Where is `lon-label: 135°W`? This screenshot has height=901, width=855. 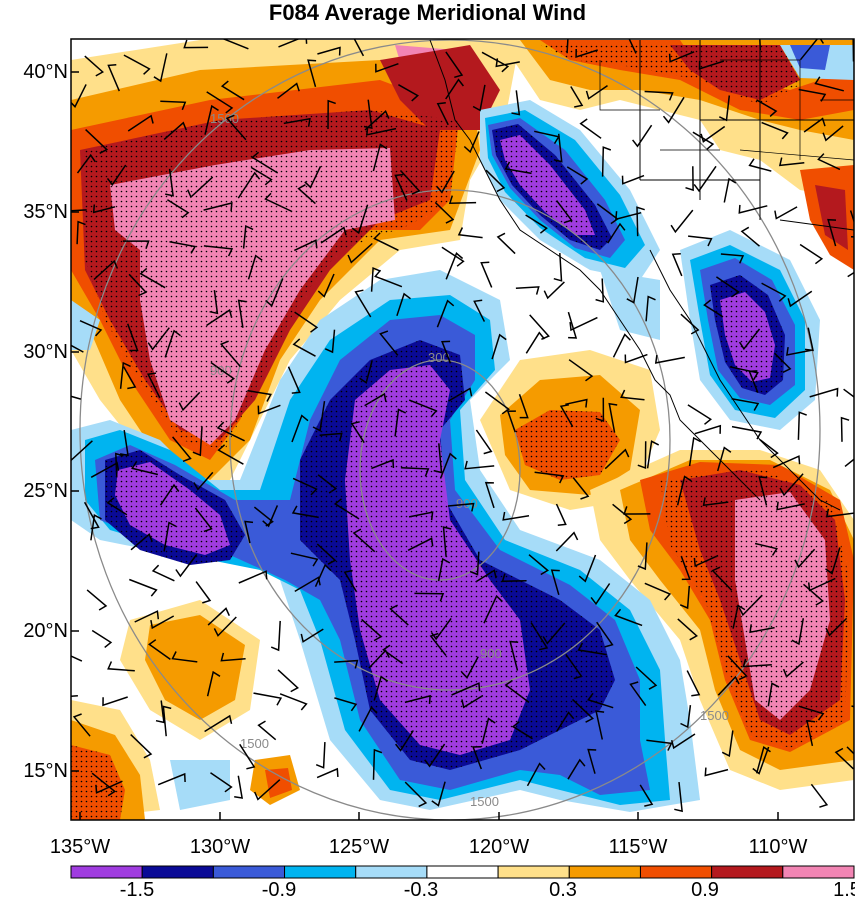
lon-label: 135°W is located at coordinates (80, 847).